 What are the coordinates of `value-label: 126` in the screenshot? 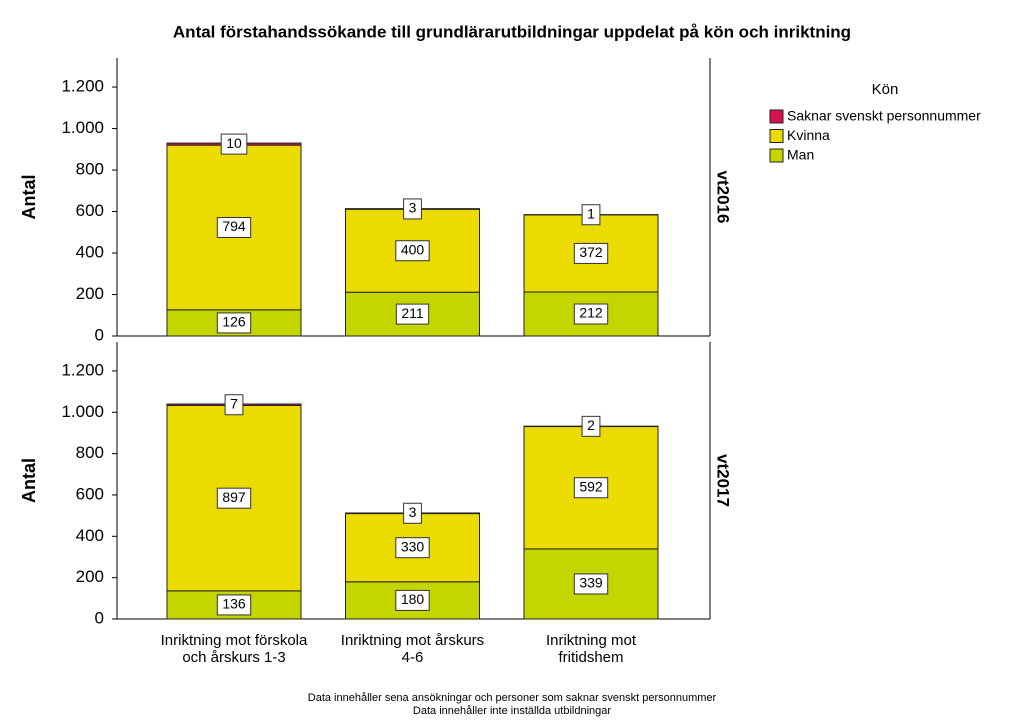 It's located at (234, 322).